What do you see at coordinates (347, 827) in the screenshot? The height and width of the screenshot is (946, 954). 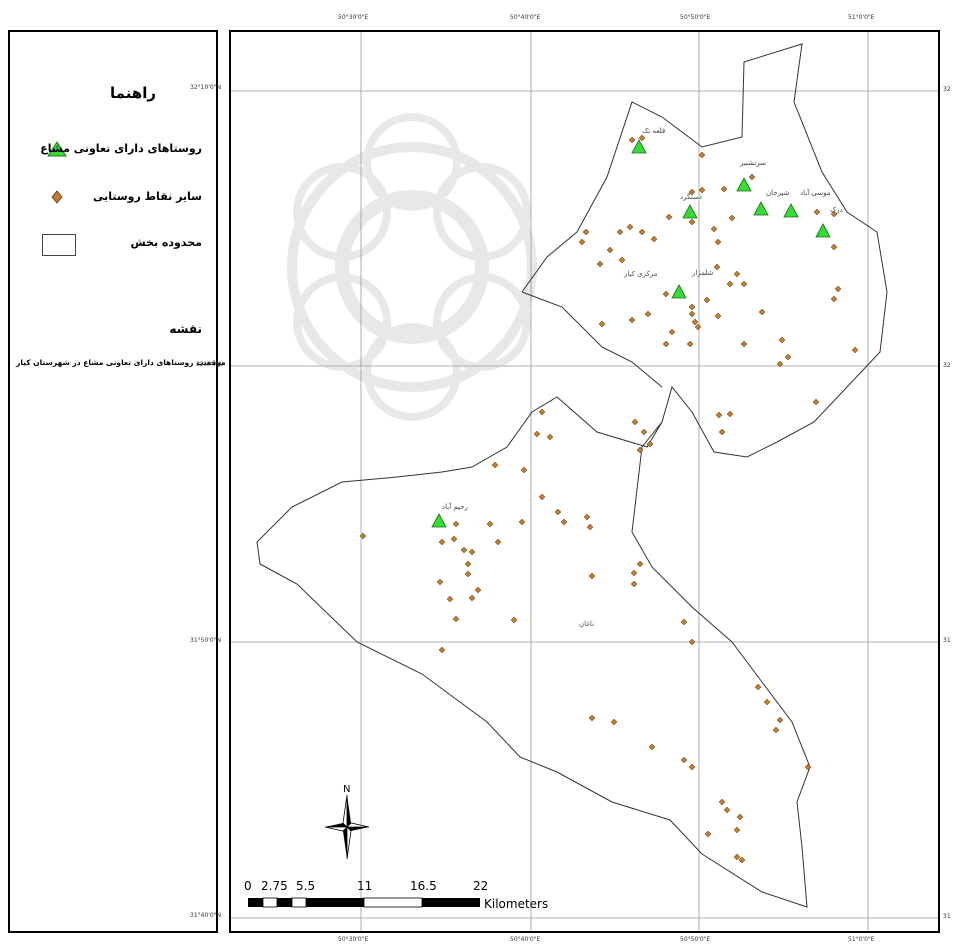 I see `north-arrow-icon` at bounding box center [347, 827].